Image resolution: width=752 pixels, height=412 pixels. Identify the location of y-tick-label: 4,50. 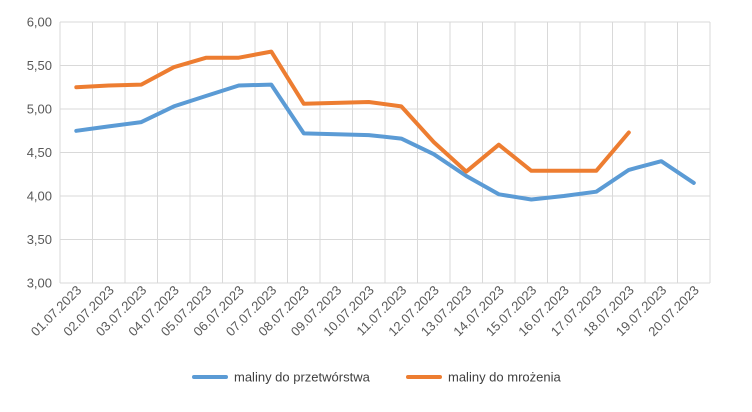
(39, 152).